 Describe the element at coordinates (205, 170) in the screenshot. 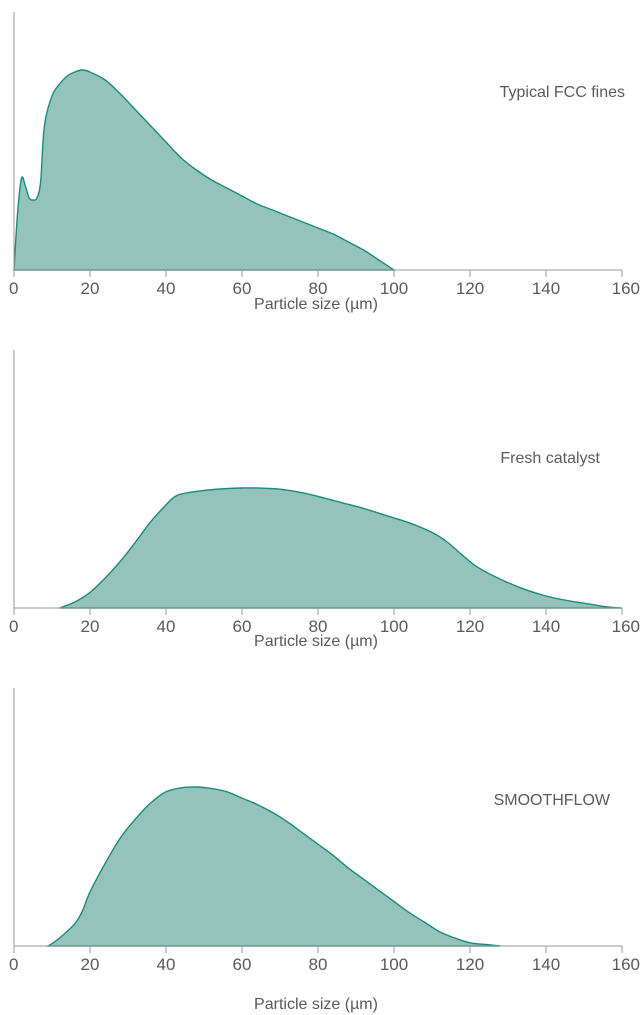

I see `distribution-area-fines` at that location.